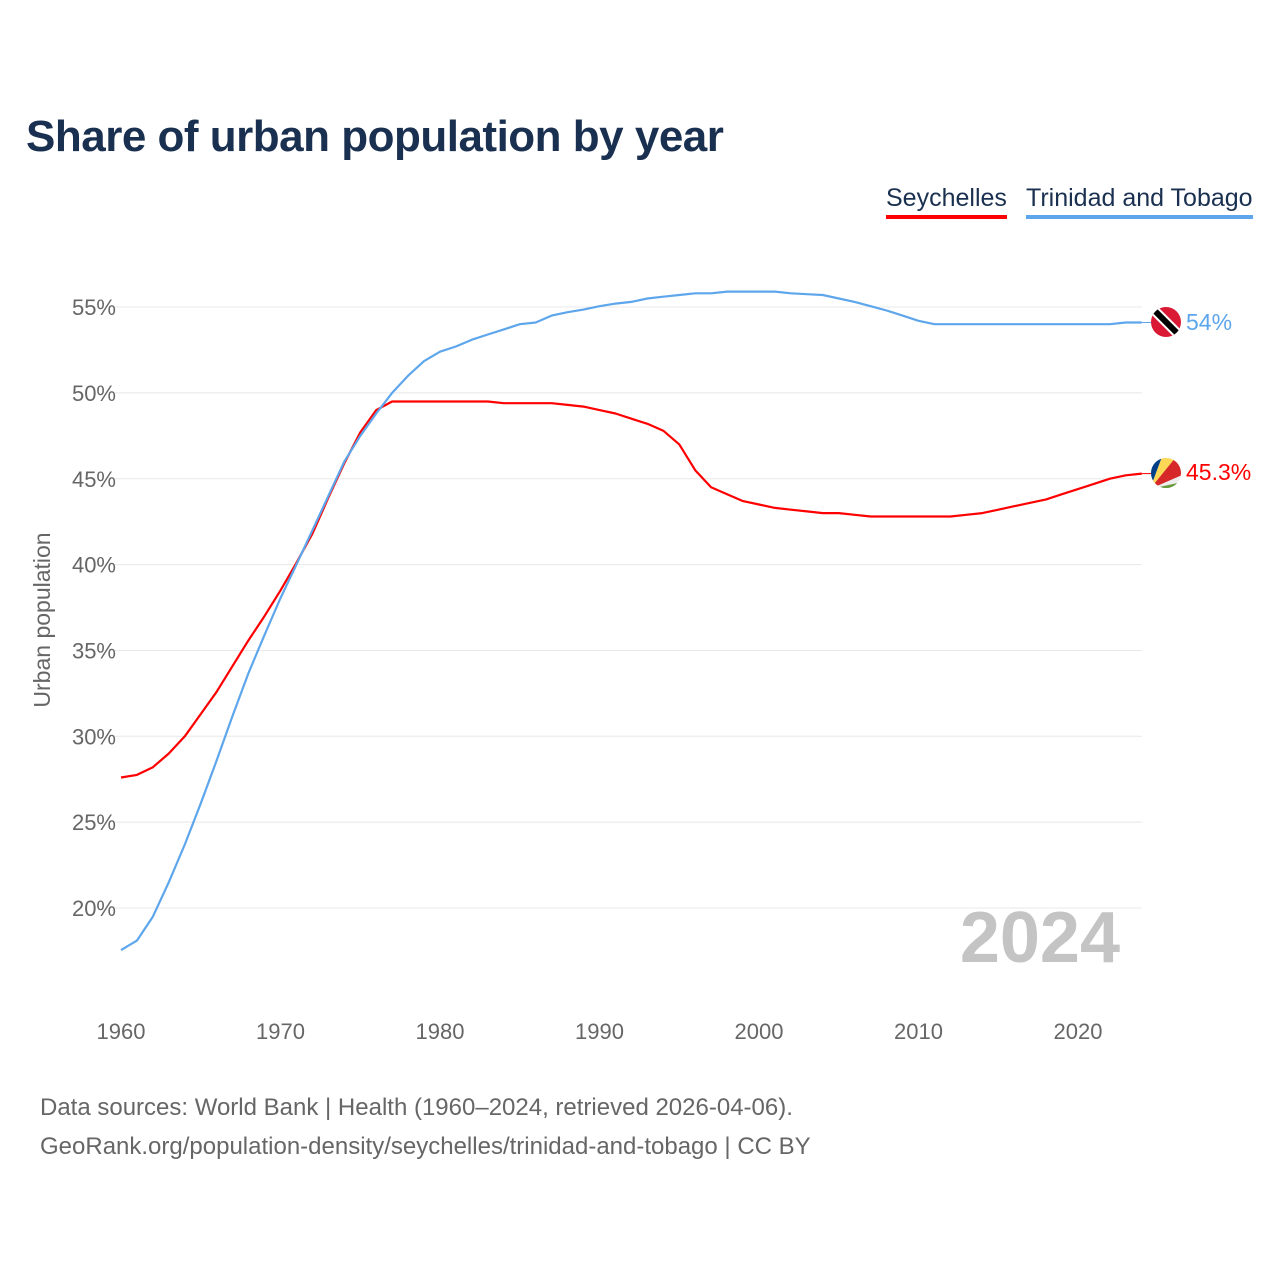  I want to click on x-tick-label: 1990, so click(599, 1031).